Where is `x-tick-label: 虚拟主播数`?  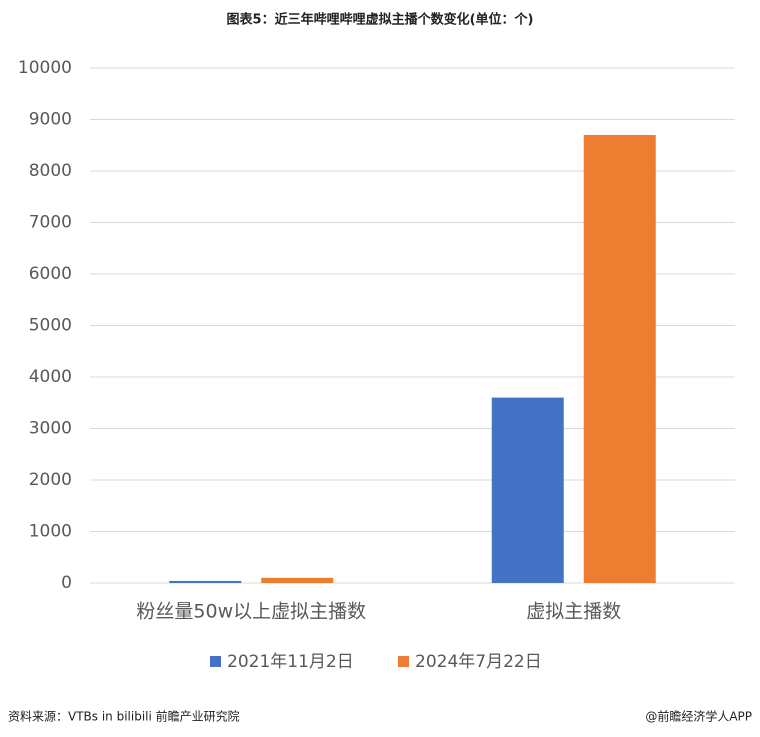
x-tick-label: 虚拟主播数 is located at coordinates (573, 612).